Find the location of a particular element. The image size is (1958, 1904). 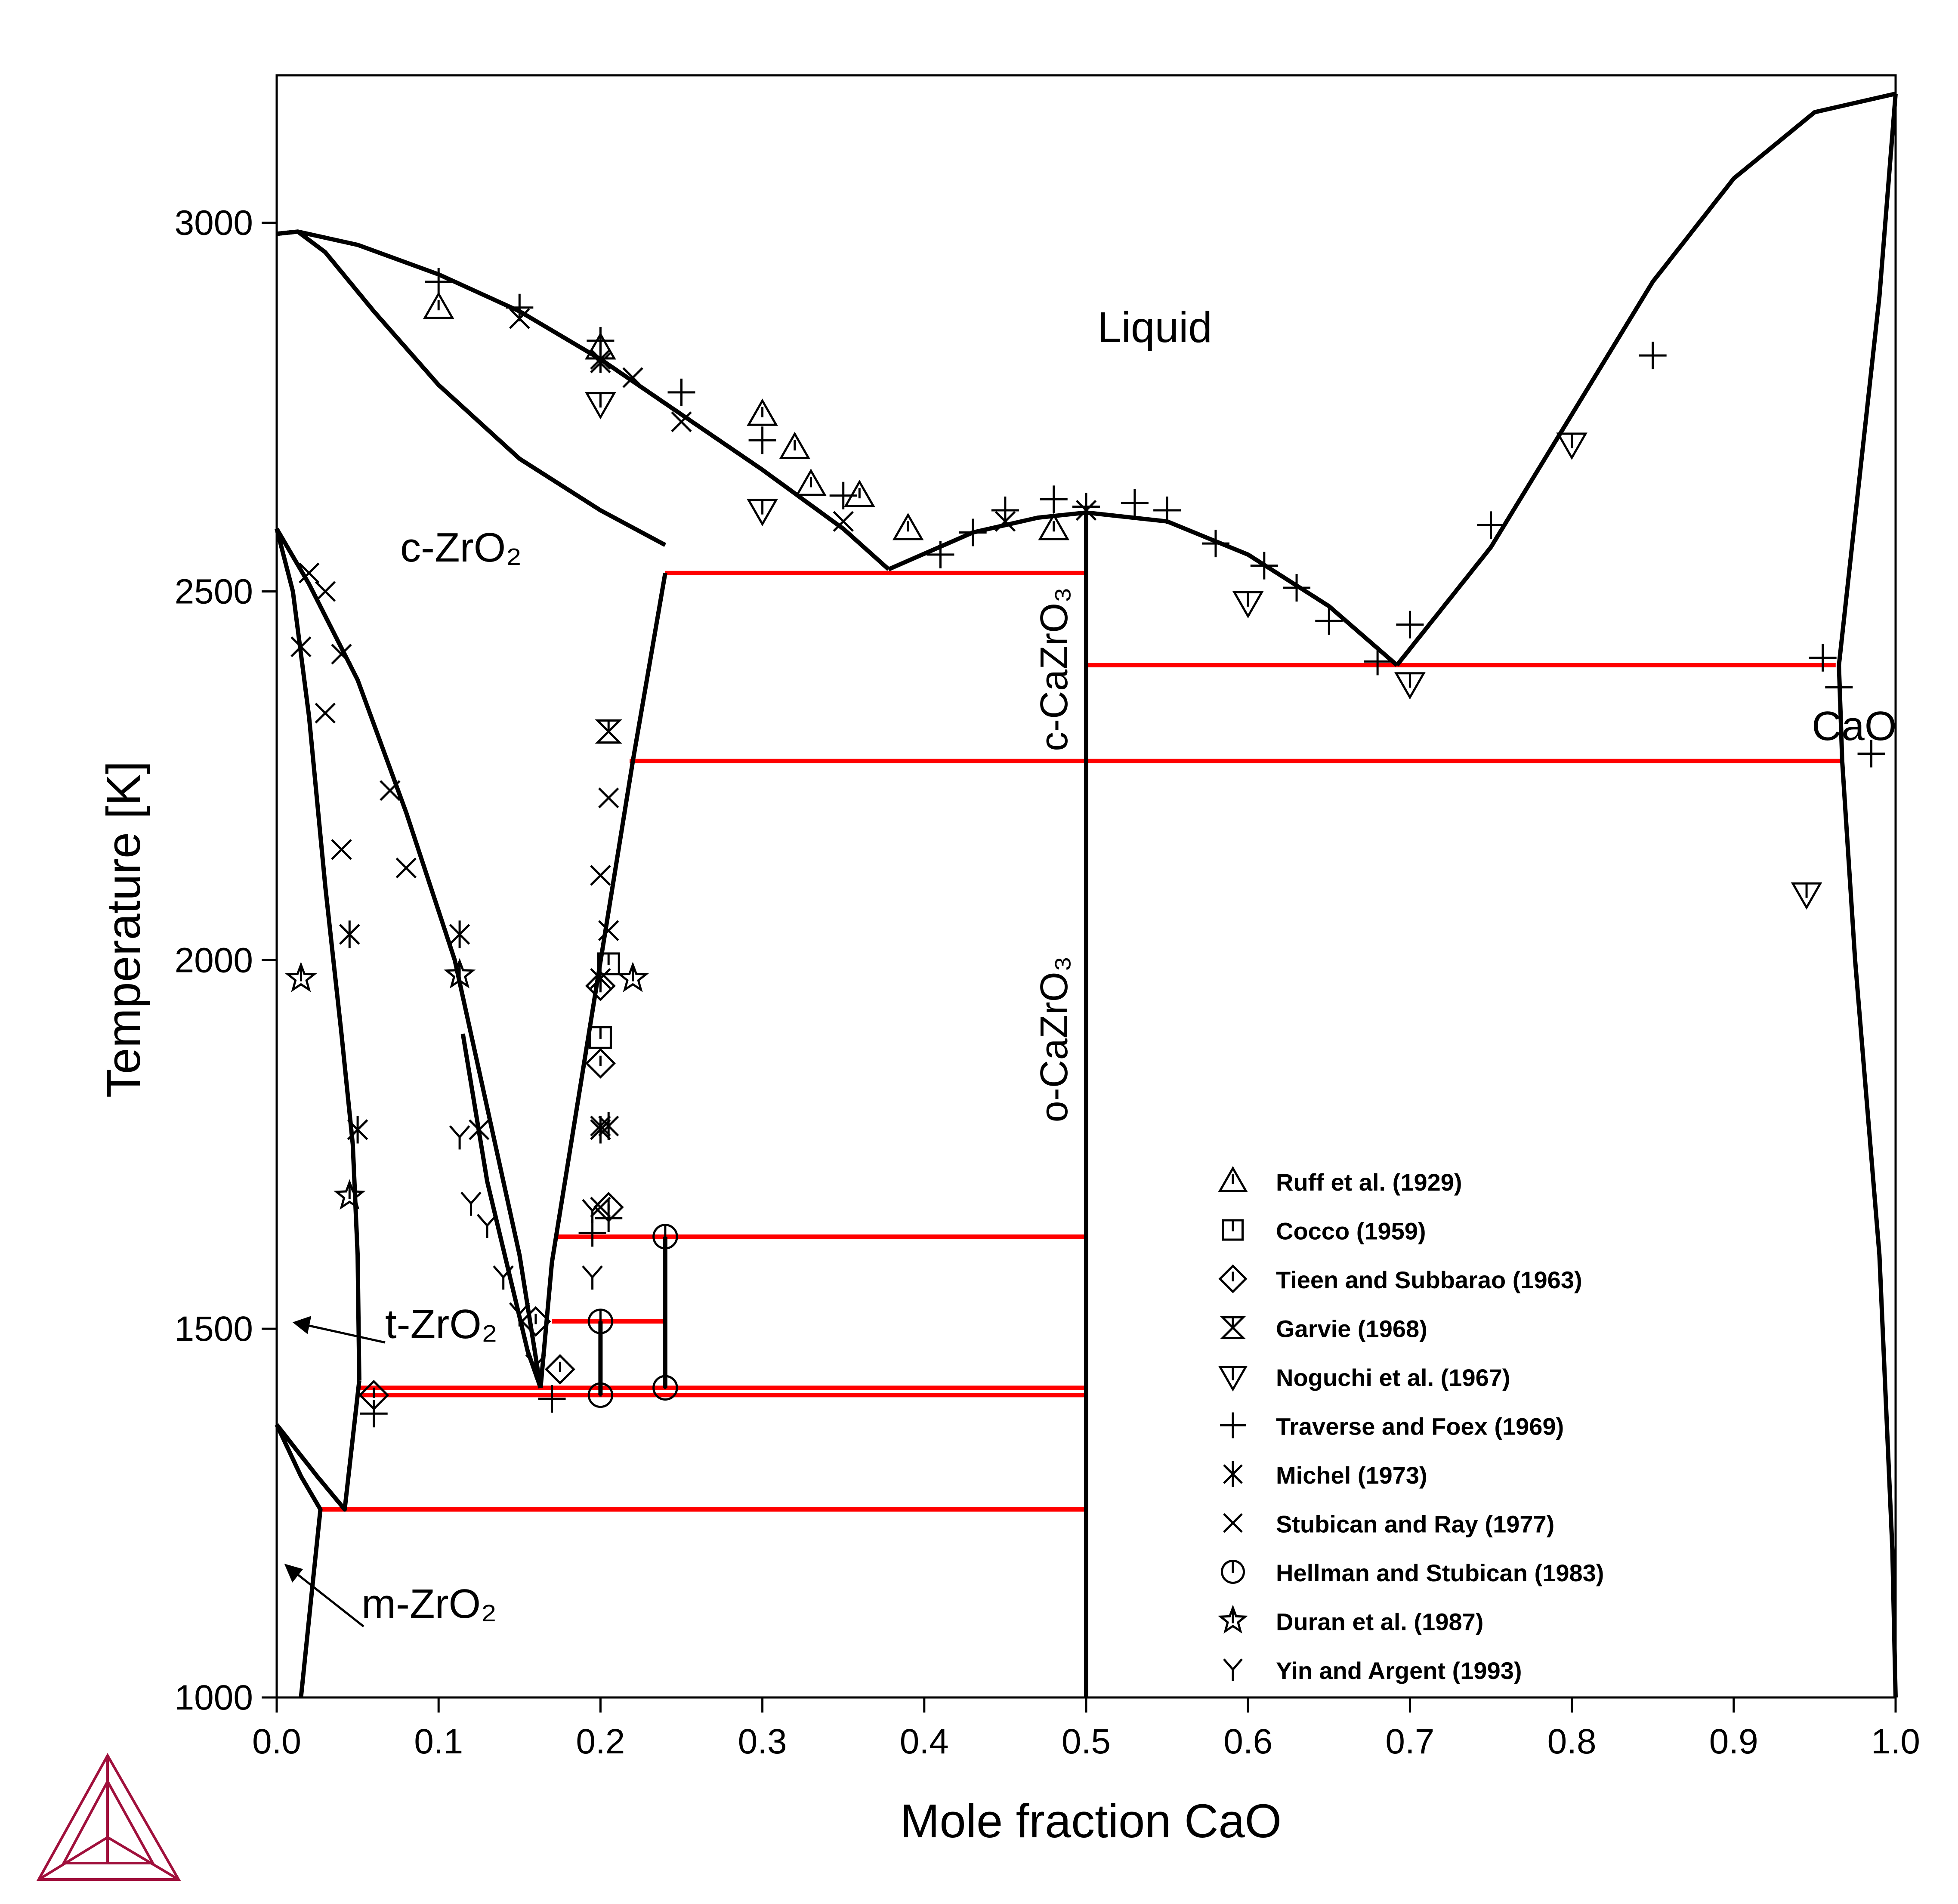

t-zro2-arrow is located at coordinates (339, 1330).